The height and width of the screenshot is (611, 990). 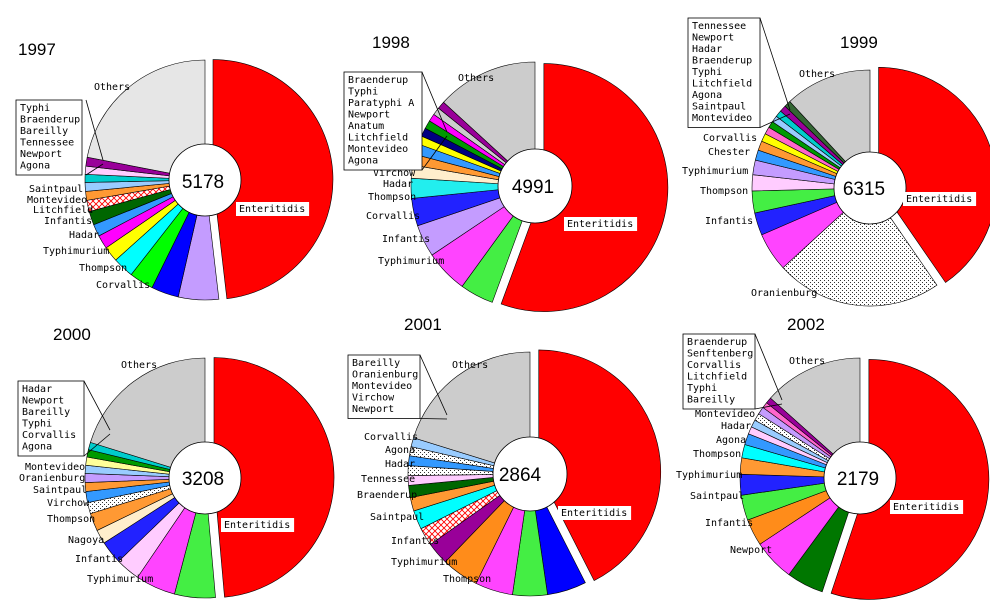 I want to click on slice-label: Virchow, so click(x=394, y=173).